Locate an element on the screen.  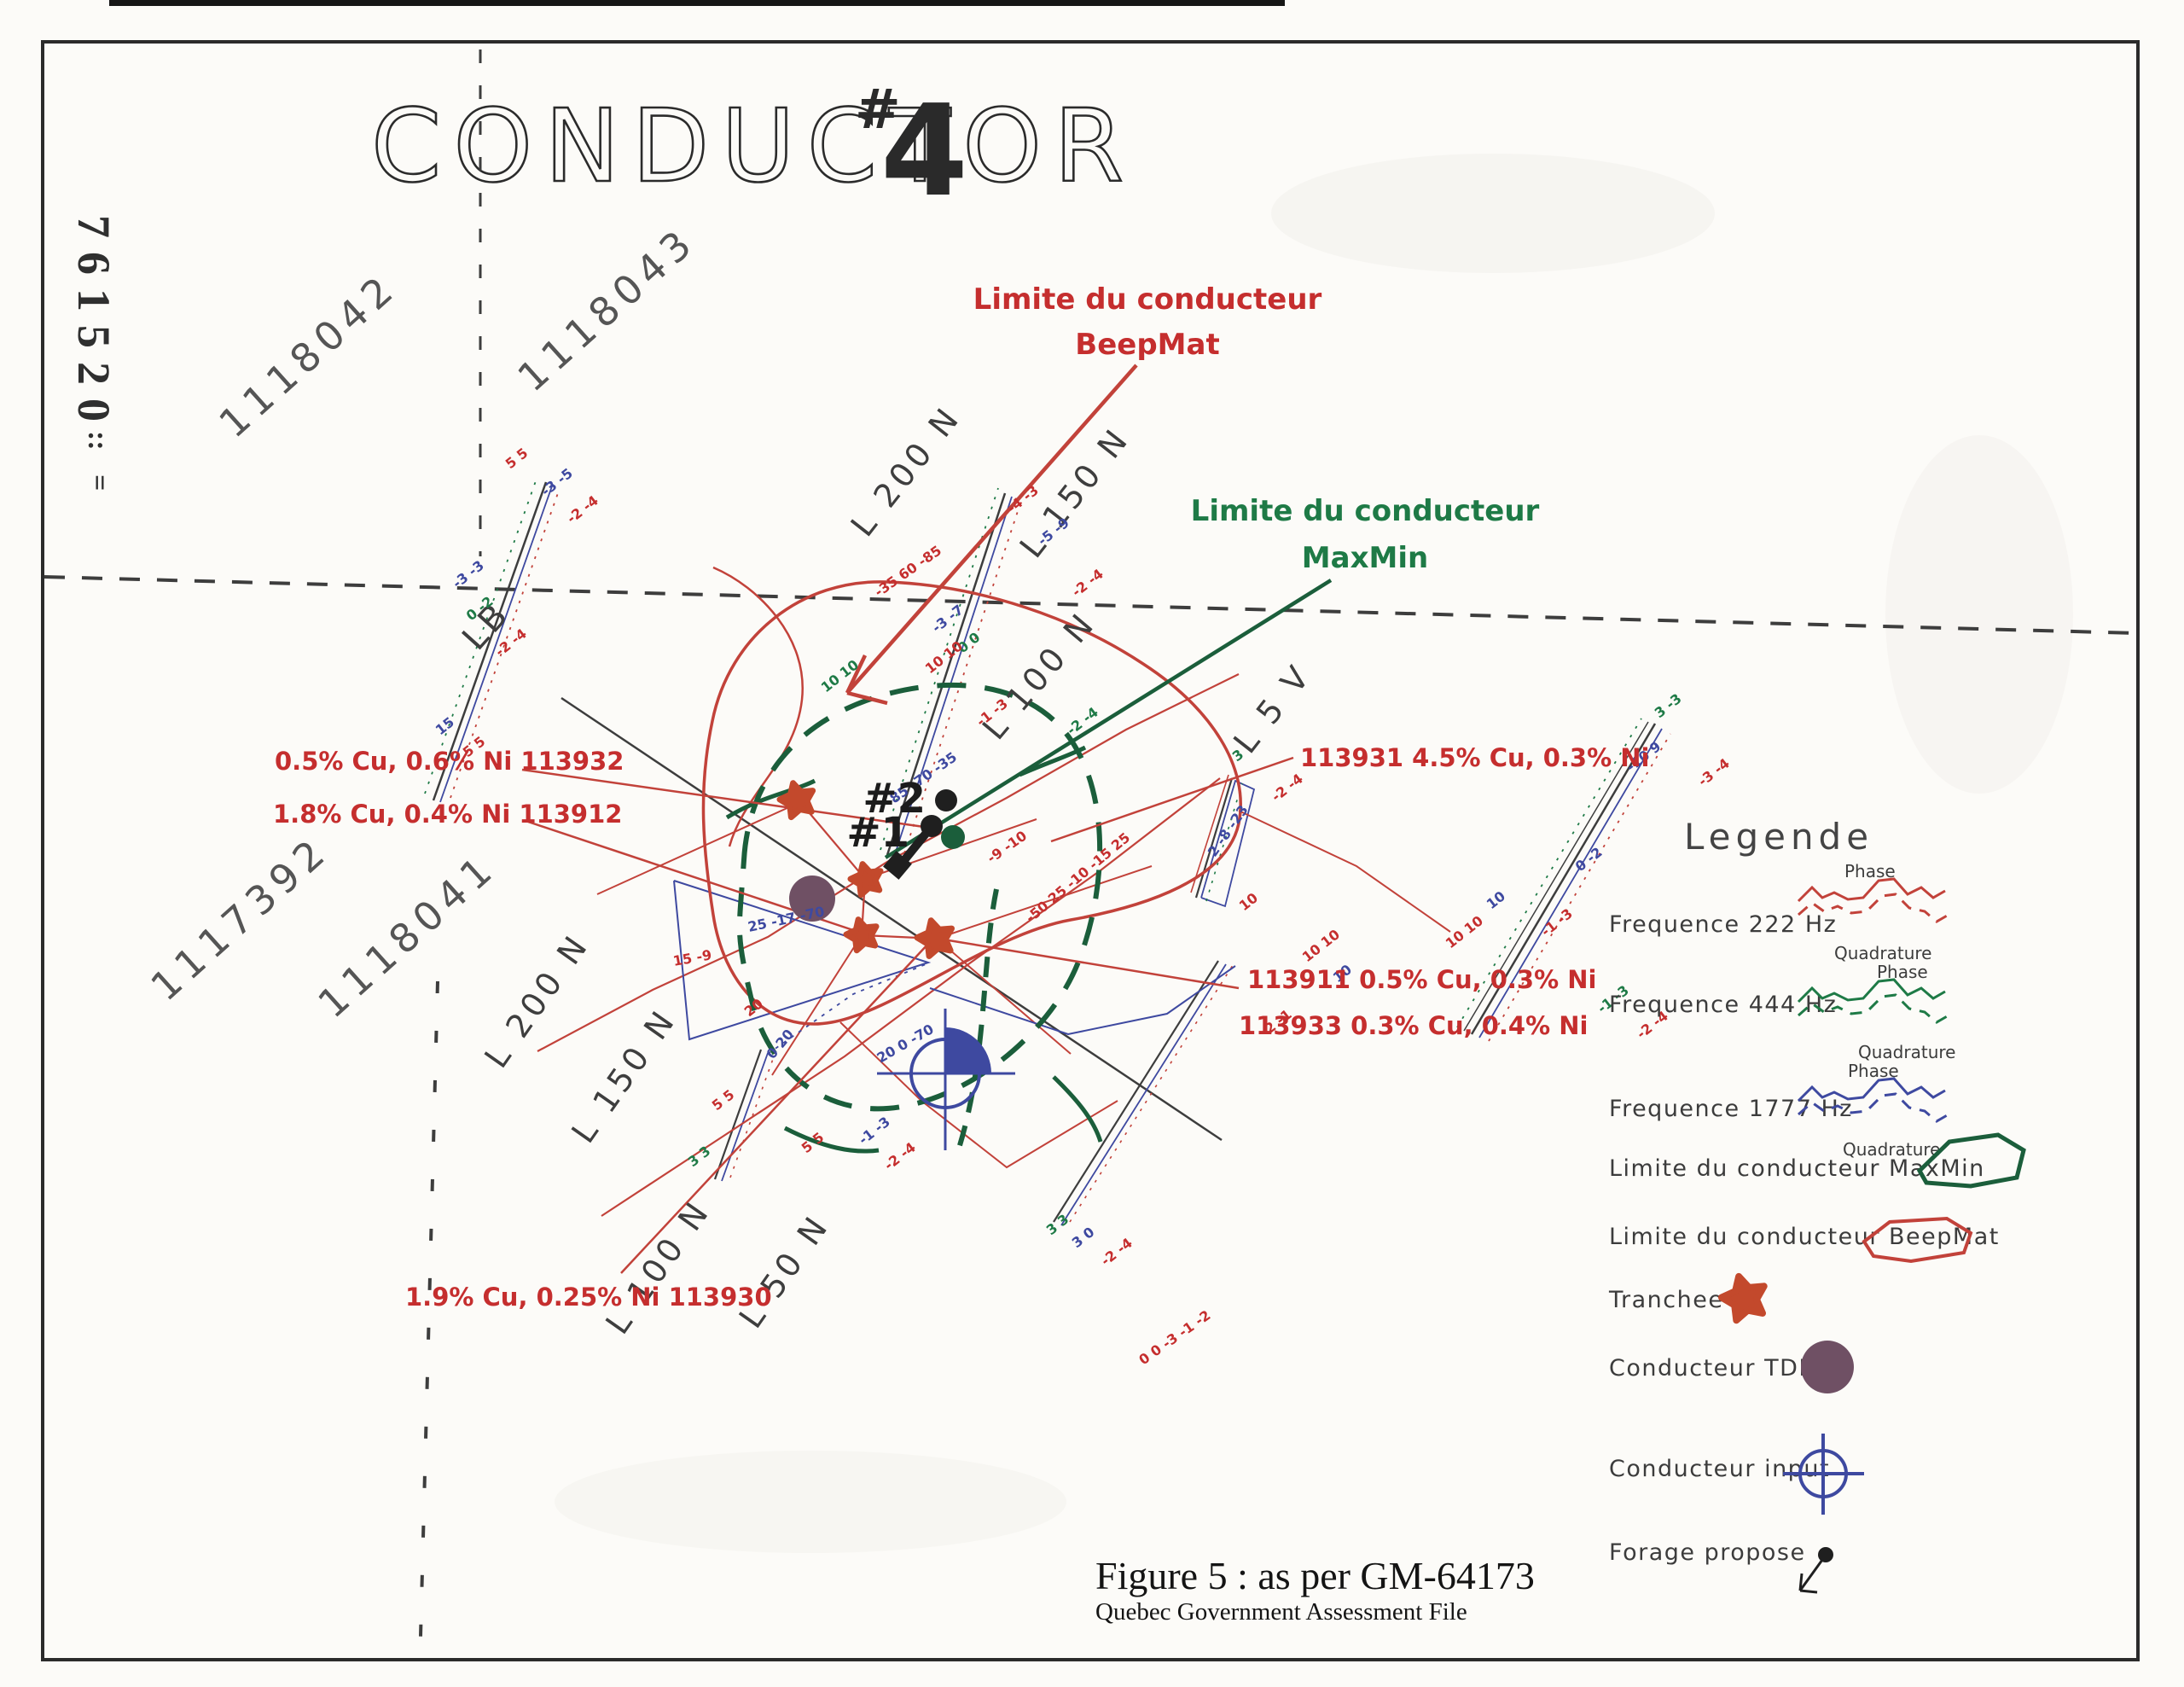
figure-caption-sub: Quebec Government Assessment File is located at coordinates (1281, 1612).